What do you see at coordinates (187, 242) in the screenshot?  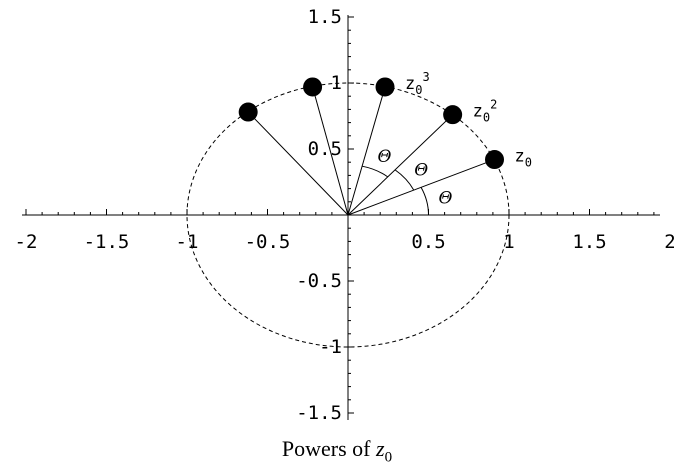 I see `x-tick-label: -1` at bounding box center [187, 242].